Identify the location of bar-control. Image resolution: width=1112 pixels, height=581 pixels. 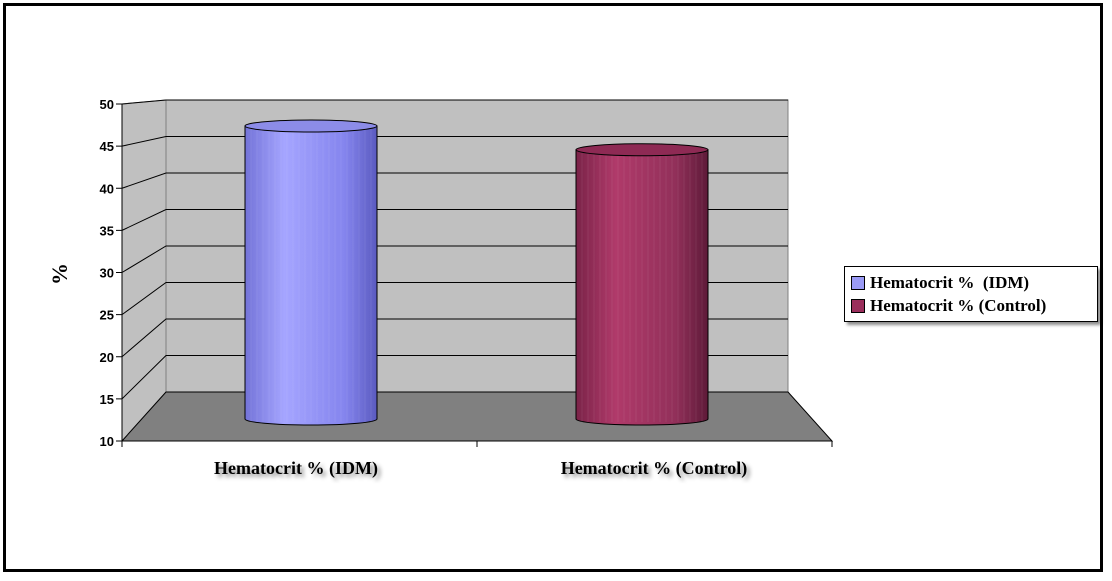
(642, 284).